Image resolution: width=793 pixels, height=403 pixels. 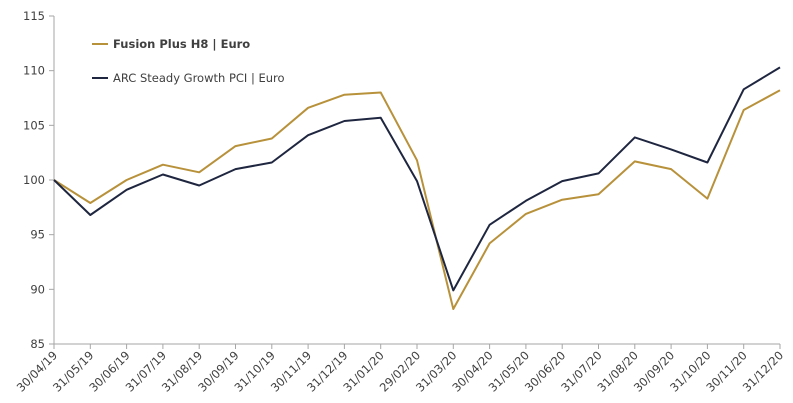 What do you see at coordinates (34, 16) in the screenshot?
I see `y-tick-label: 115` at bounding box center [34, 16].